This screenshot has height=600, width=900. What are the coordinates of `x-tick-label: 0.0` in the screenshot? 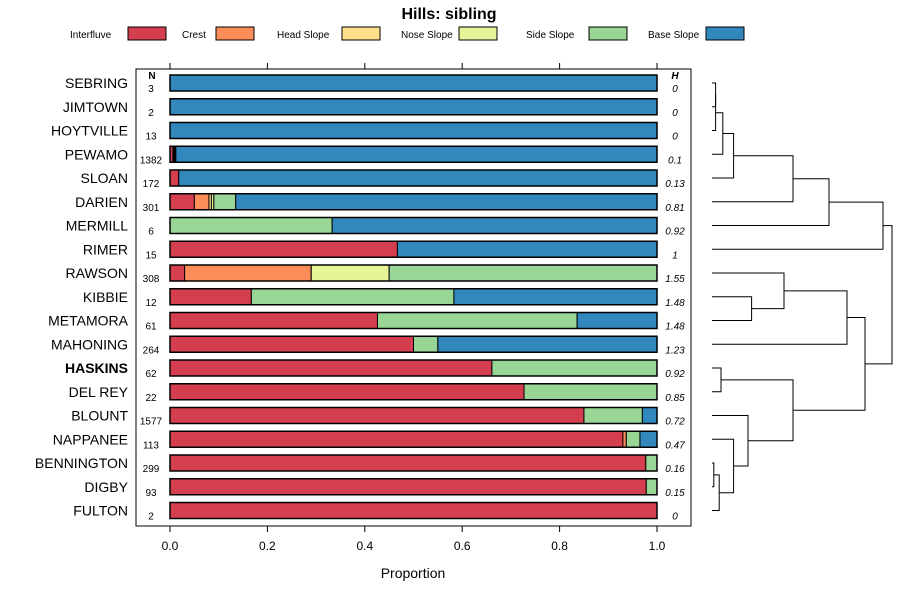 It's located at (170, 546).